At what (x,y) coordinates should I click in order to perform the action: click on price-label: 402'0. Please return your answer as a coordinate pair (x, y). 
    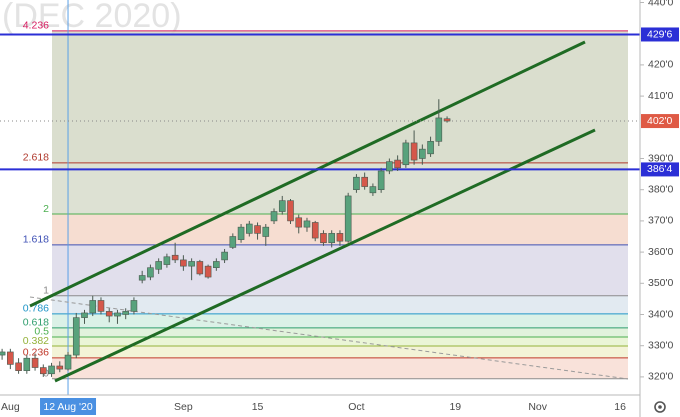
    Looking at the image, I should click on (660, 121).